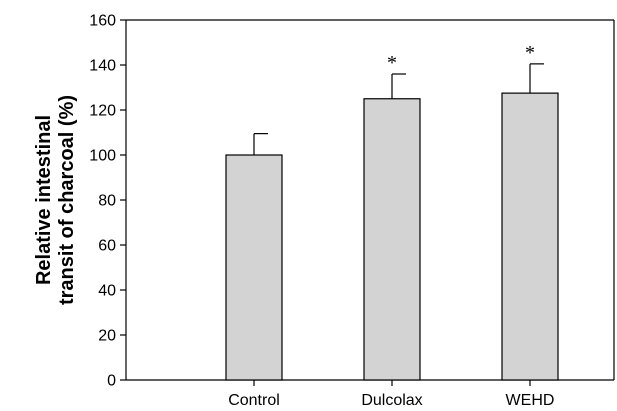  Describe the element at coordinates (530, 400) in the screenshot. I see `x-tick-label: WEHD` at that location.